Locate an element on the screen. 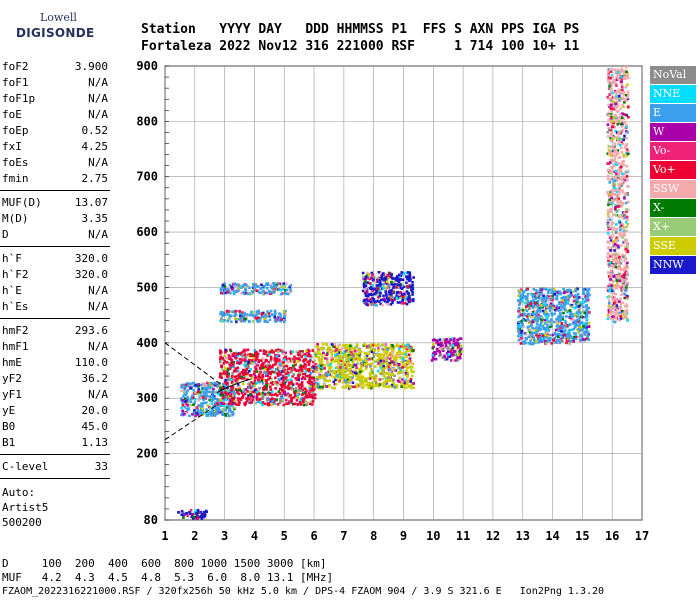  echo-cluster is located at coordinates (253, 316).